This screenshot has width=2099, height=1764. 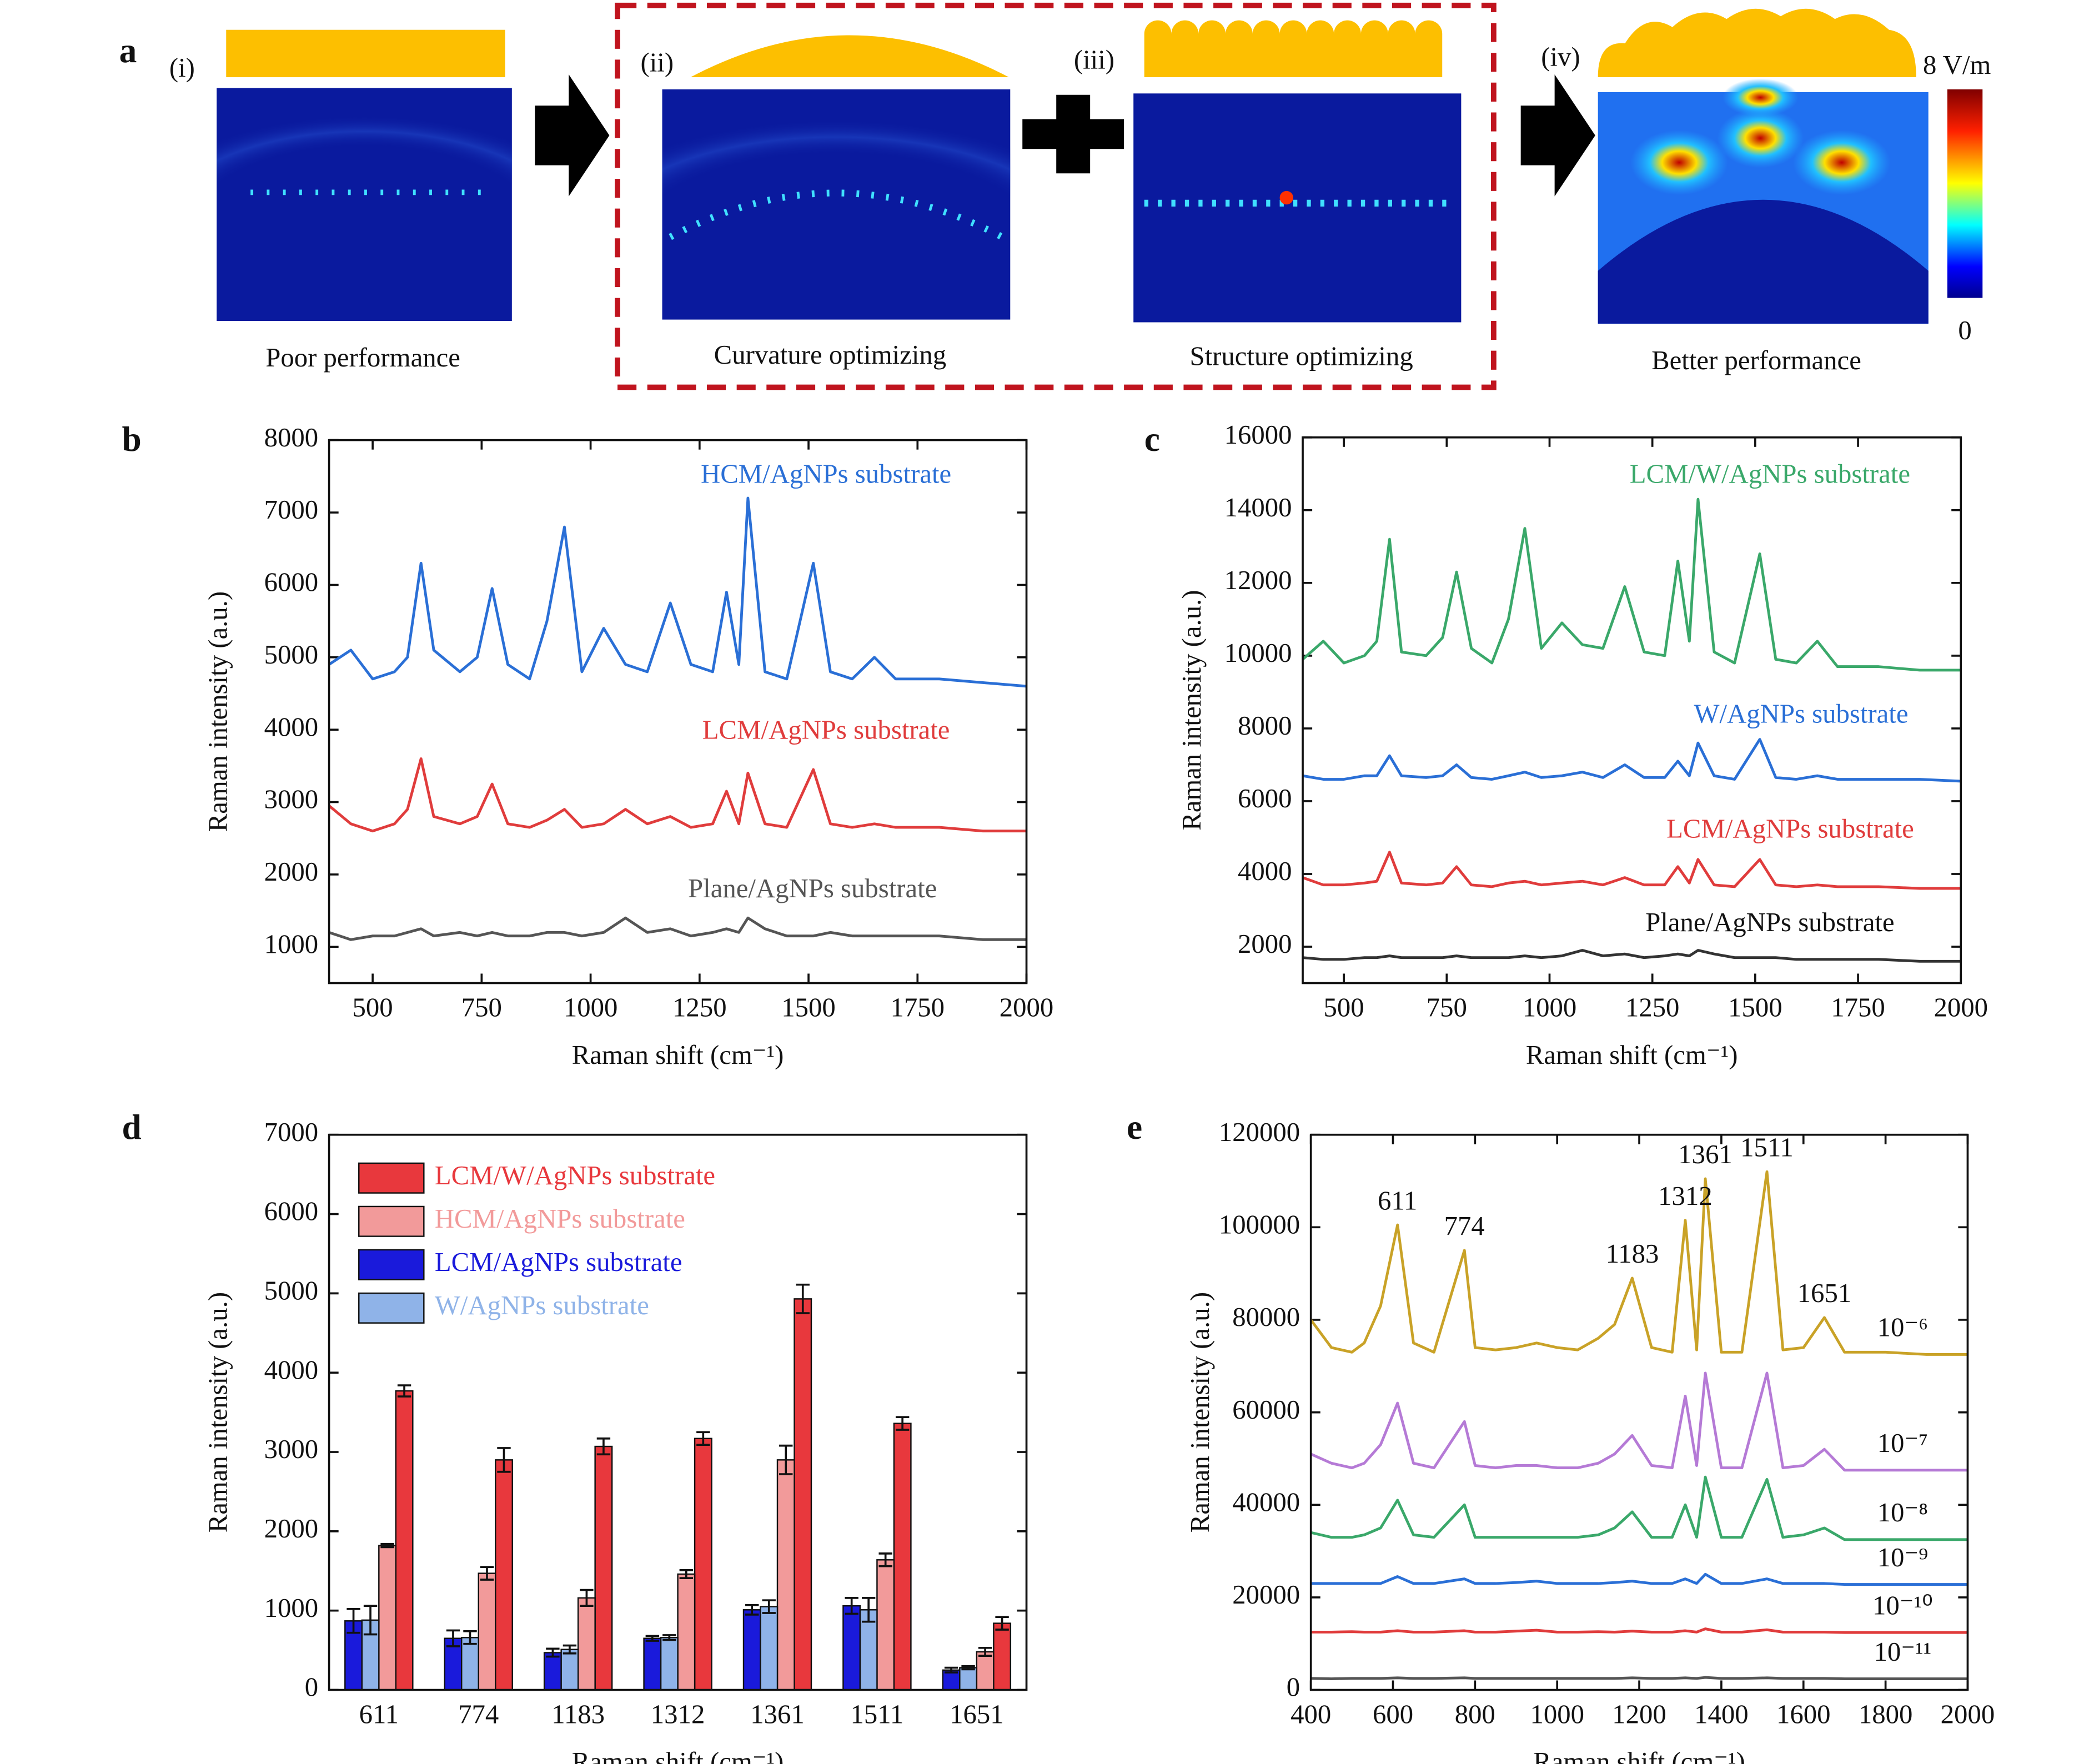 I want to click on dashed-box, so click(x=1056, y=196).